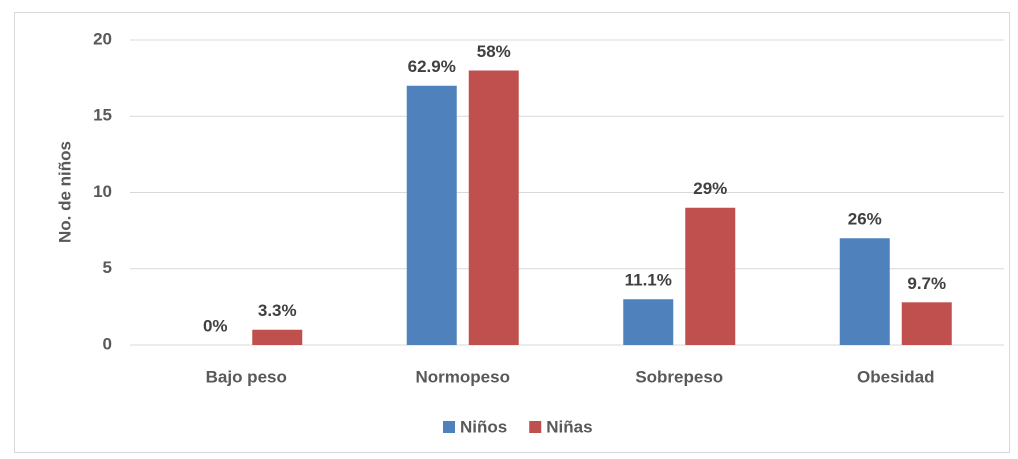 The image size is (1018, 459). What do you see at coordinates (569, 426) in the screenshot?
I see `legend-label: Niñas` at bounding box center [569, 426].